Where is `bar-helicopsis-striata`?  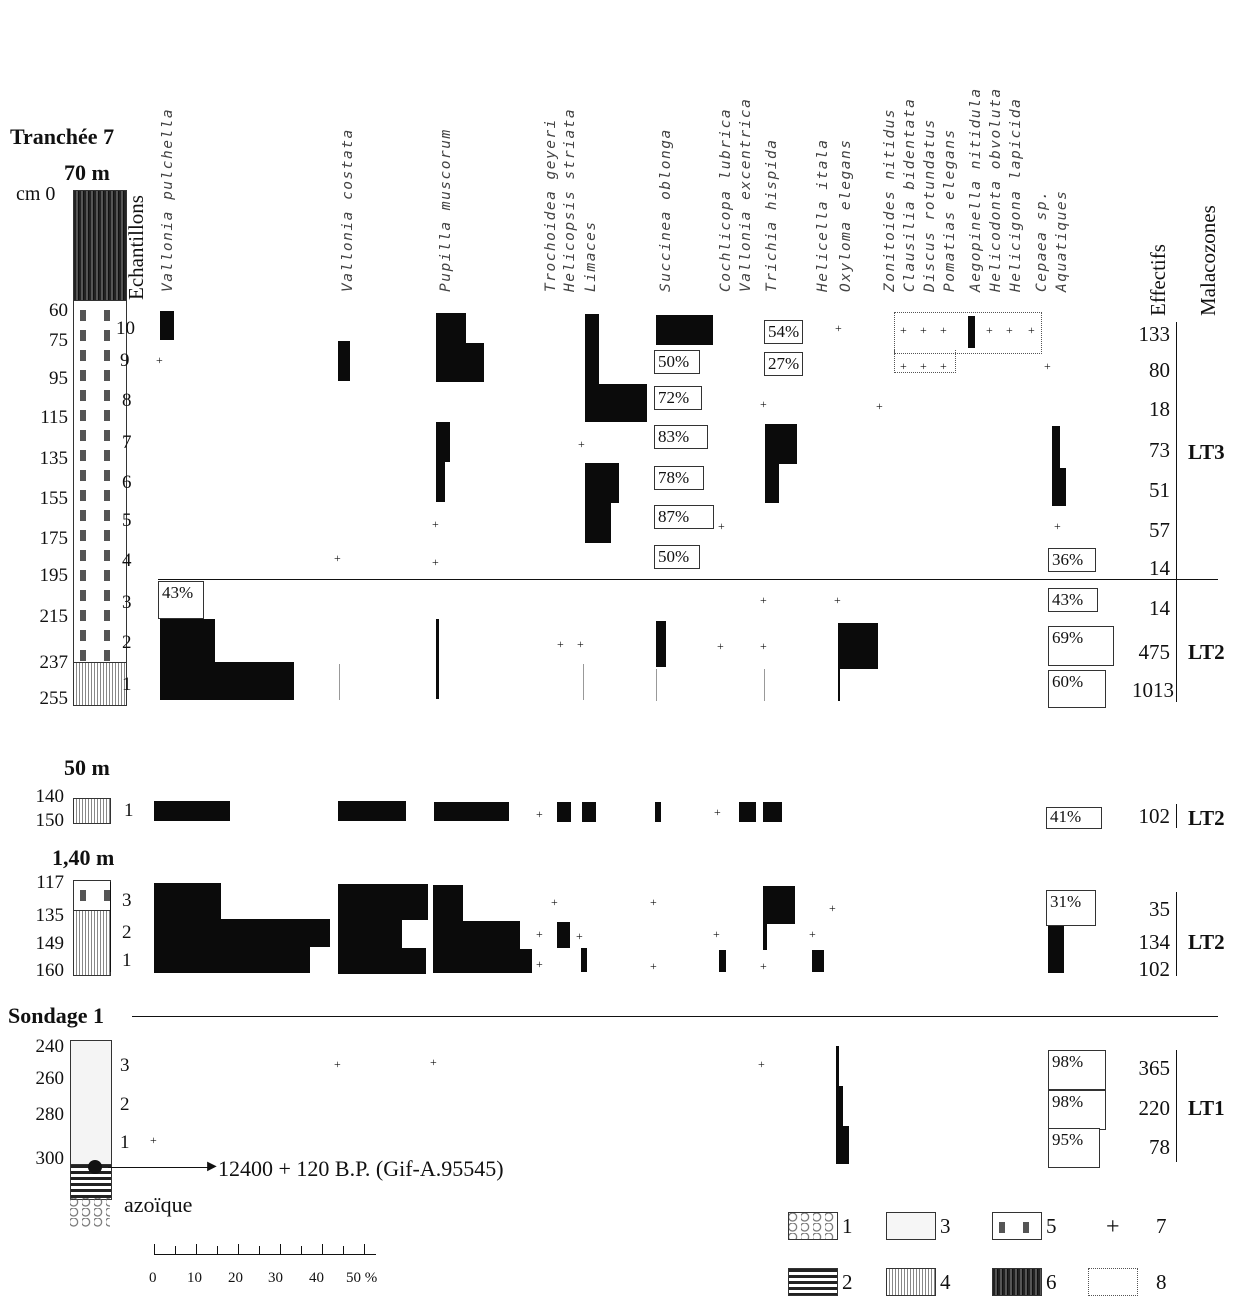 bar-helicopsis-striata is located at coordinates (564, 812).